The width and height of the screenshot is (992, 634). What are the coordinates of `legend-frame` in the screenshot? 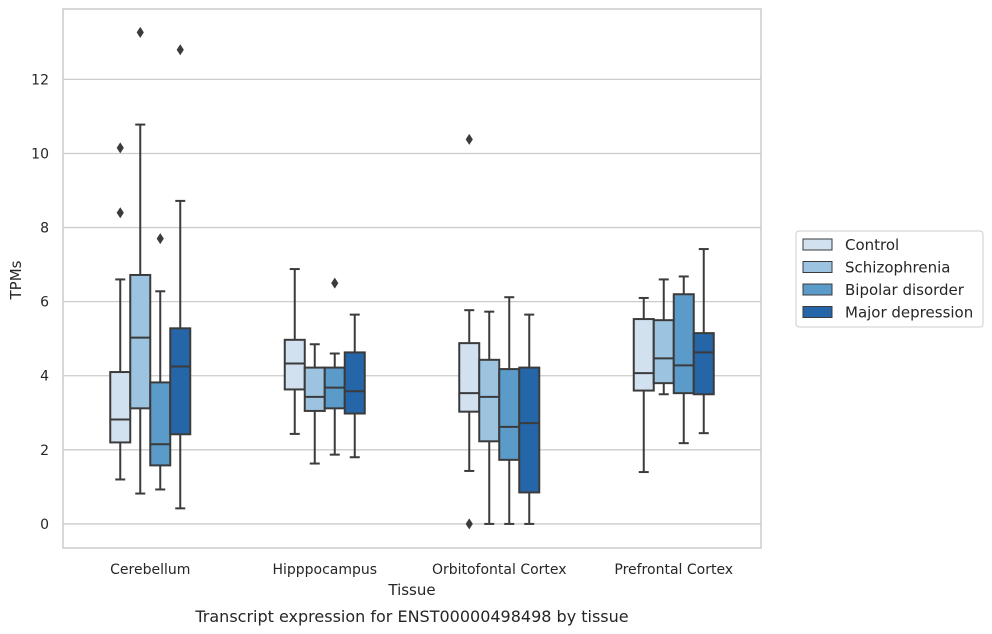 It's located at (889, 279).